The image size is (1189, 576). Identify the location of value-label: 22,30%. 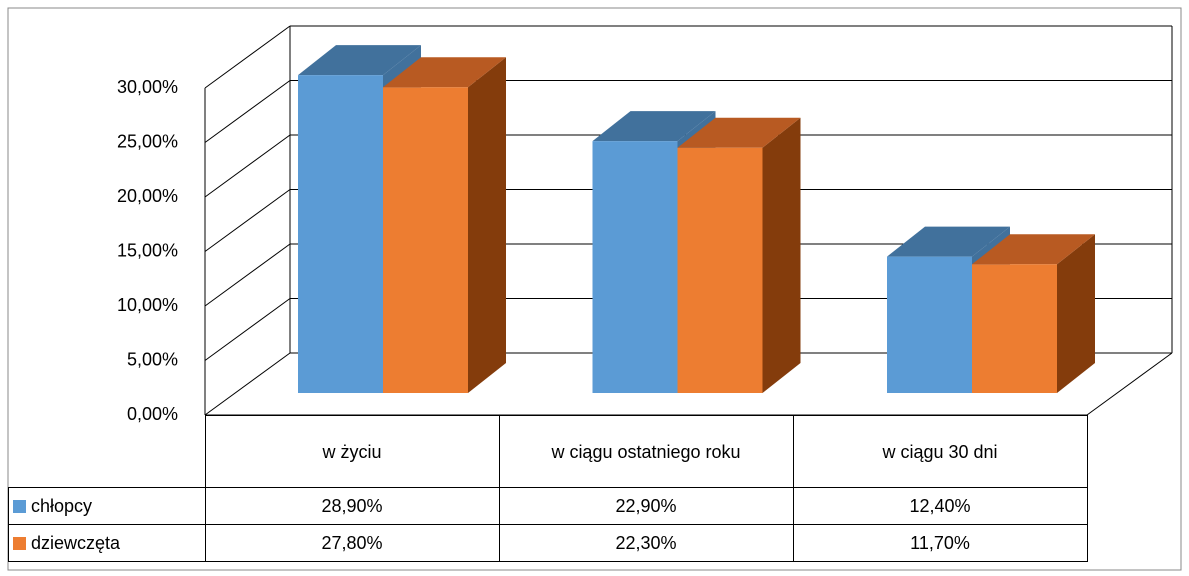
(646, 543).